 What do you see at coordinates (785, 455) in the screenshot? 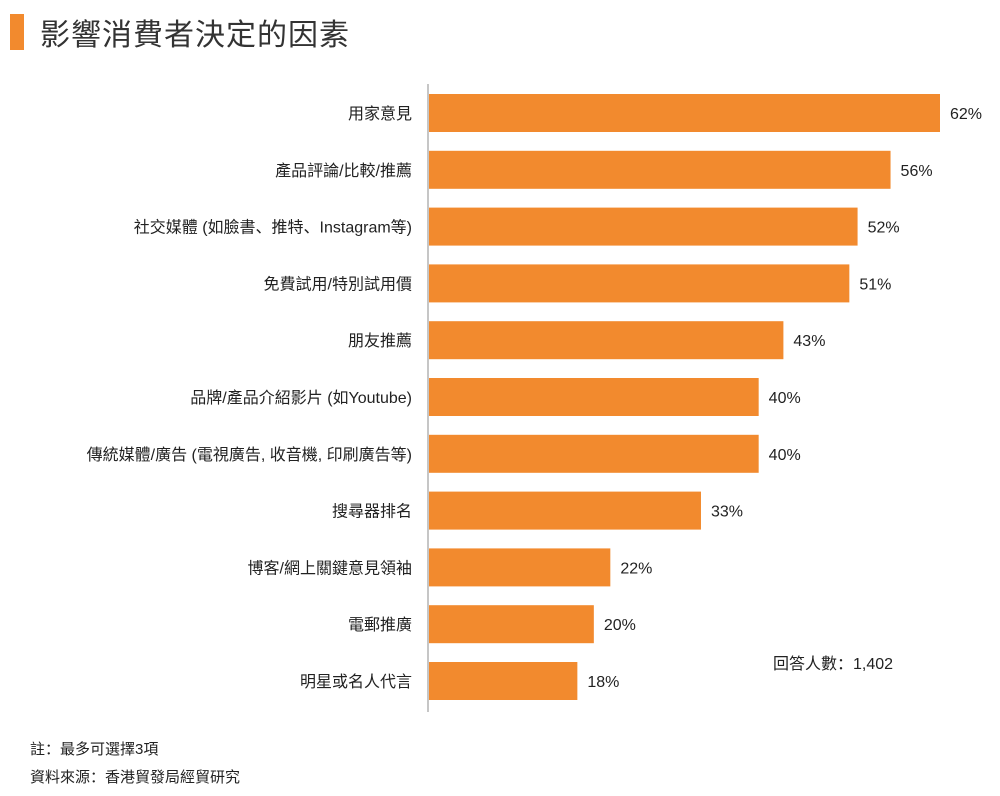
I see `value-label-6: 40%` at bounding box center [785, 455].